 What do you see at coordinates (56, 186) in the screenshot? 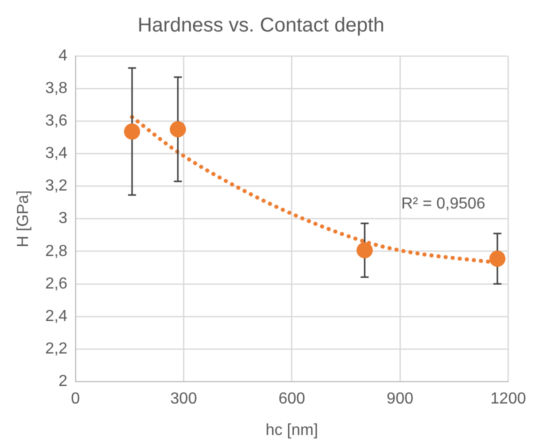
I see `y-tick-label: 3,2` at bounding box center [56, 186].